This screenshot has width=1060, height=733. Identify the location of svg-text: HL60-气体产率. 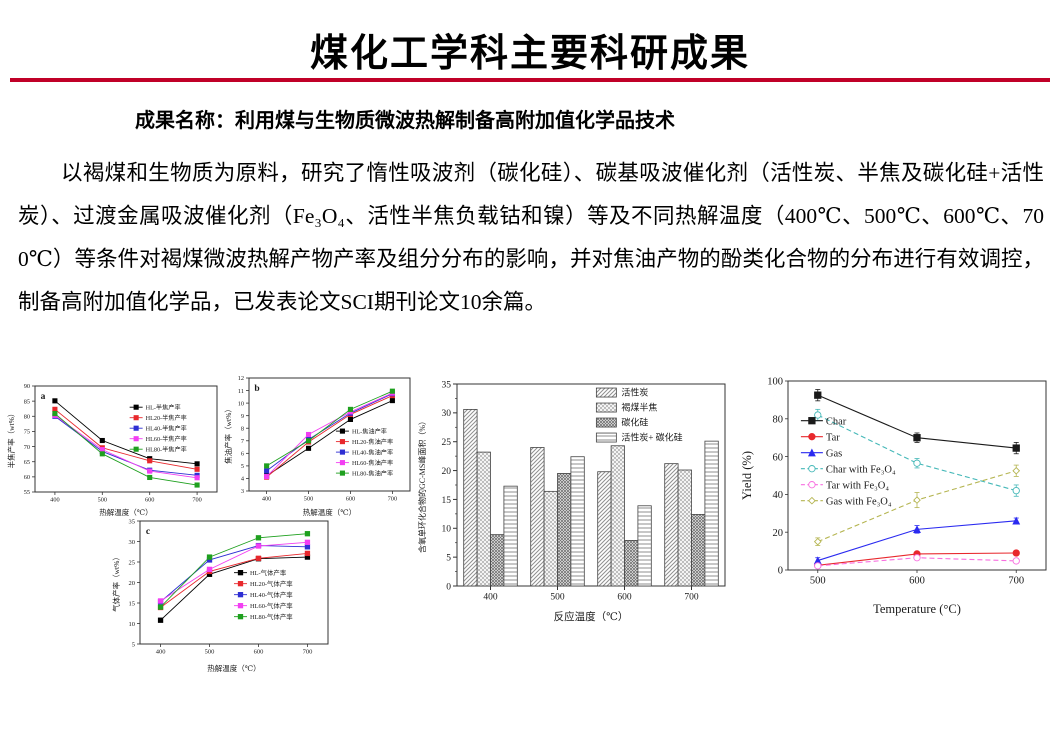
(271, 605).